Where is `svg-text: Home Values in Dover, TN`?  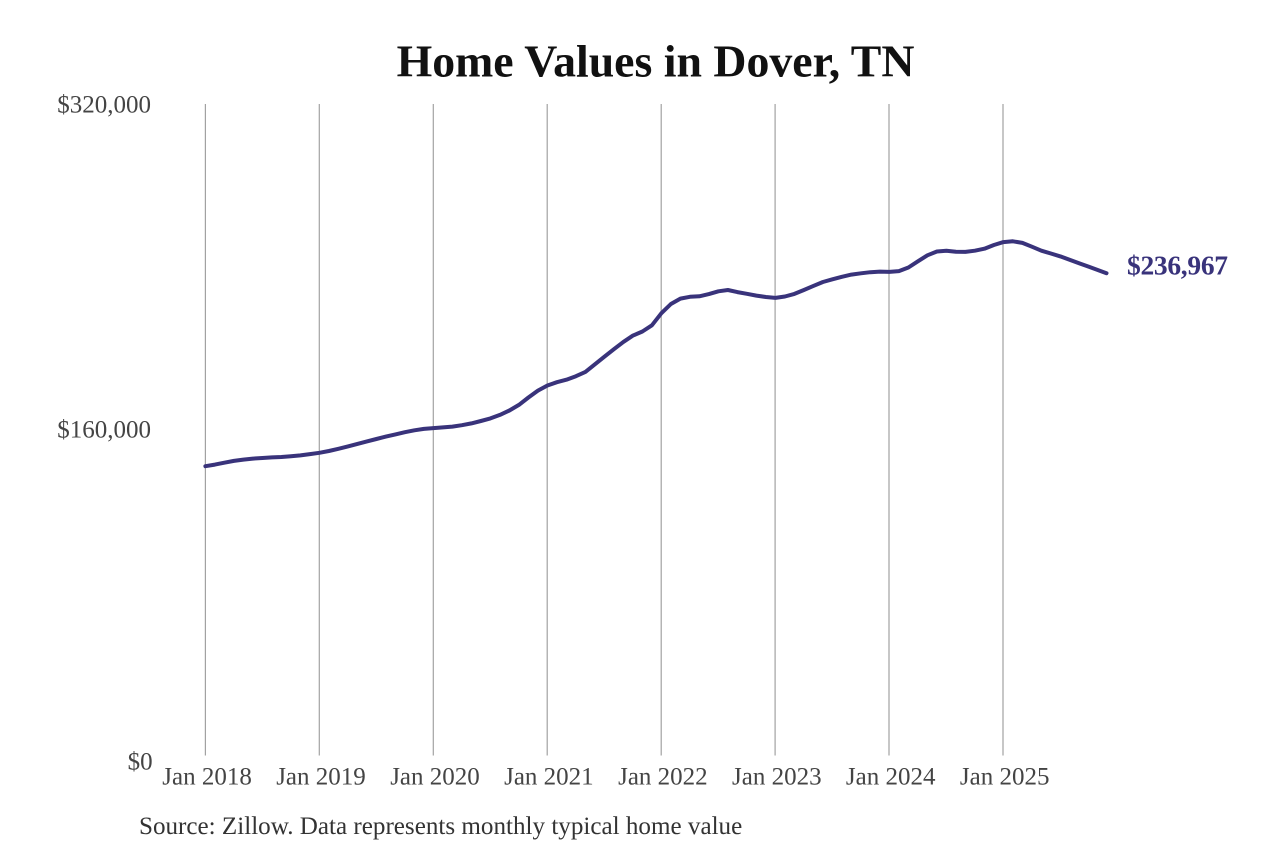 svg-text: Home Values in Dover, TN is located at coordinates (656, 61).